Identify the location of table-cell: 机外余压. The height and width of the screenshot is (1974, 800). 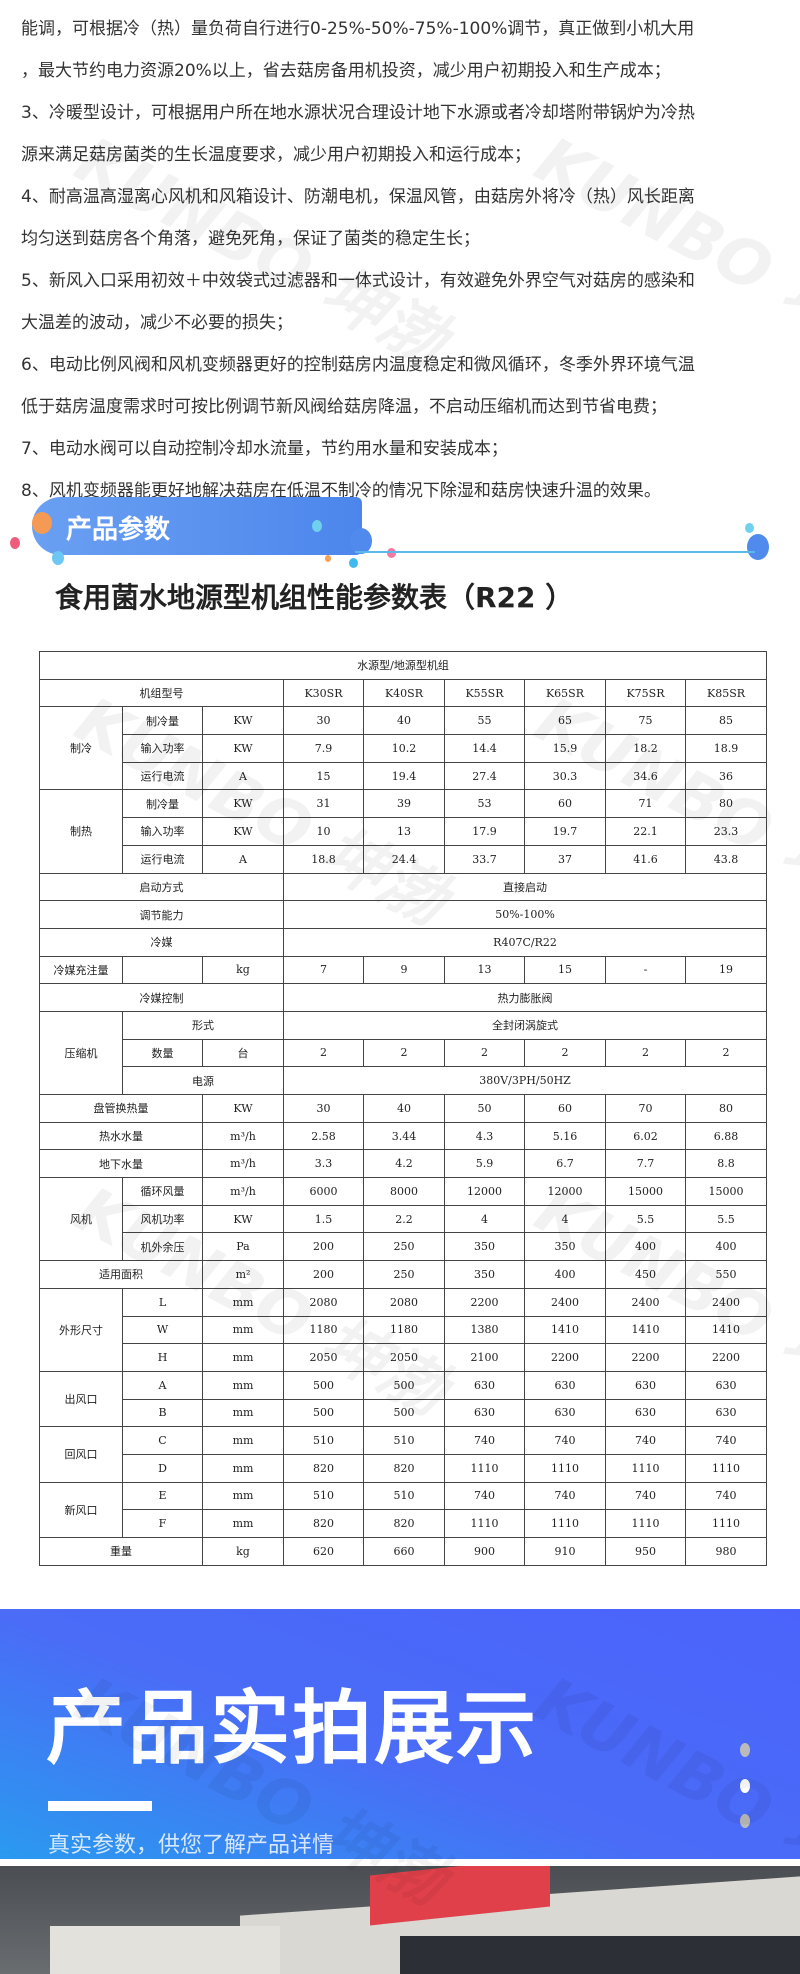
(162, 1247).